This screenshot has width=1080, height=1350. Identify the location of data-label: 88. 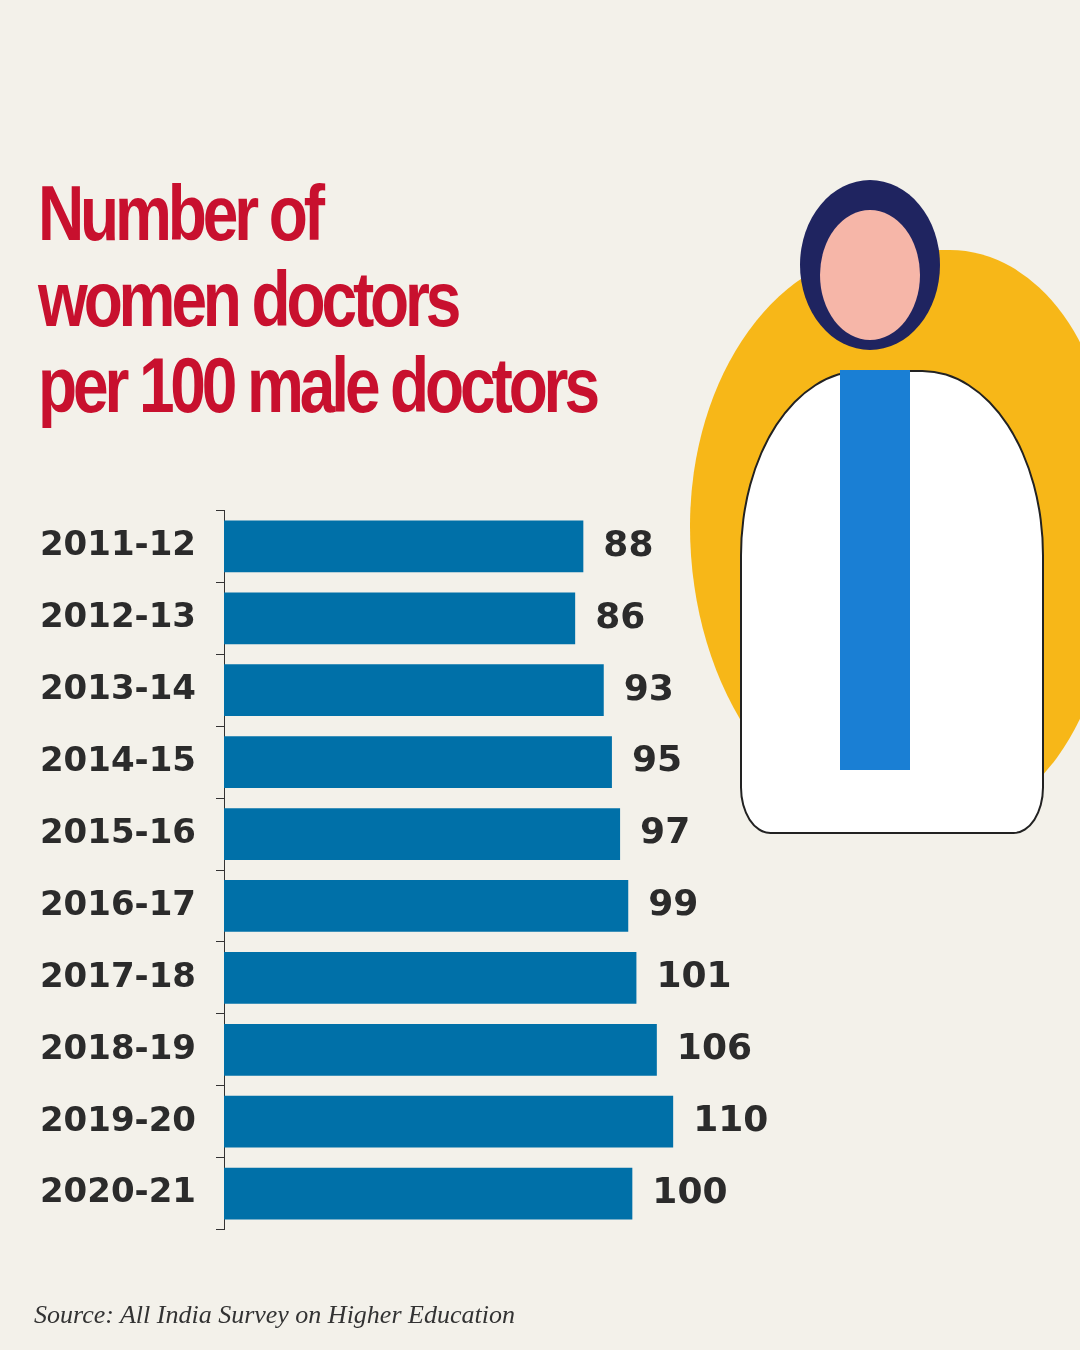
(628, 543).